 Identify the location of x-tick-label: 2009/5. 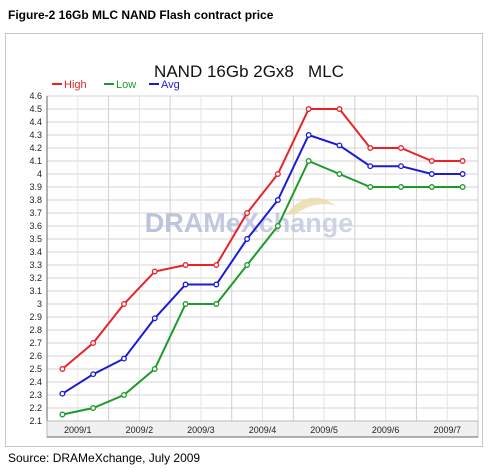
(324, 430).